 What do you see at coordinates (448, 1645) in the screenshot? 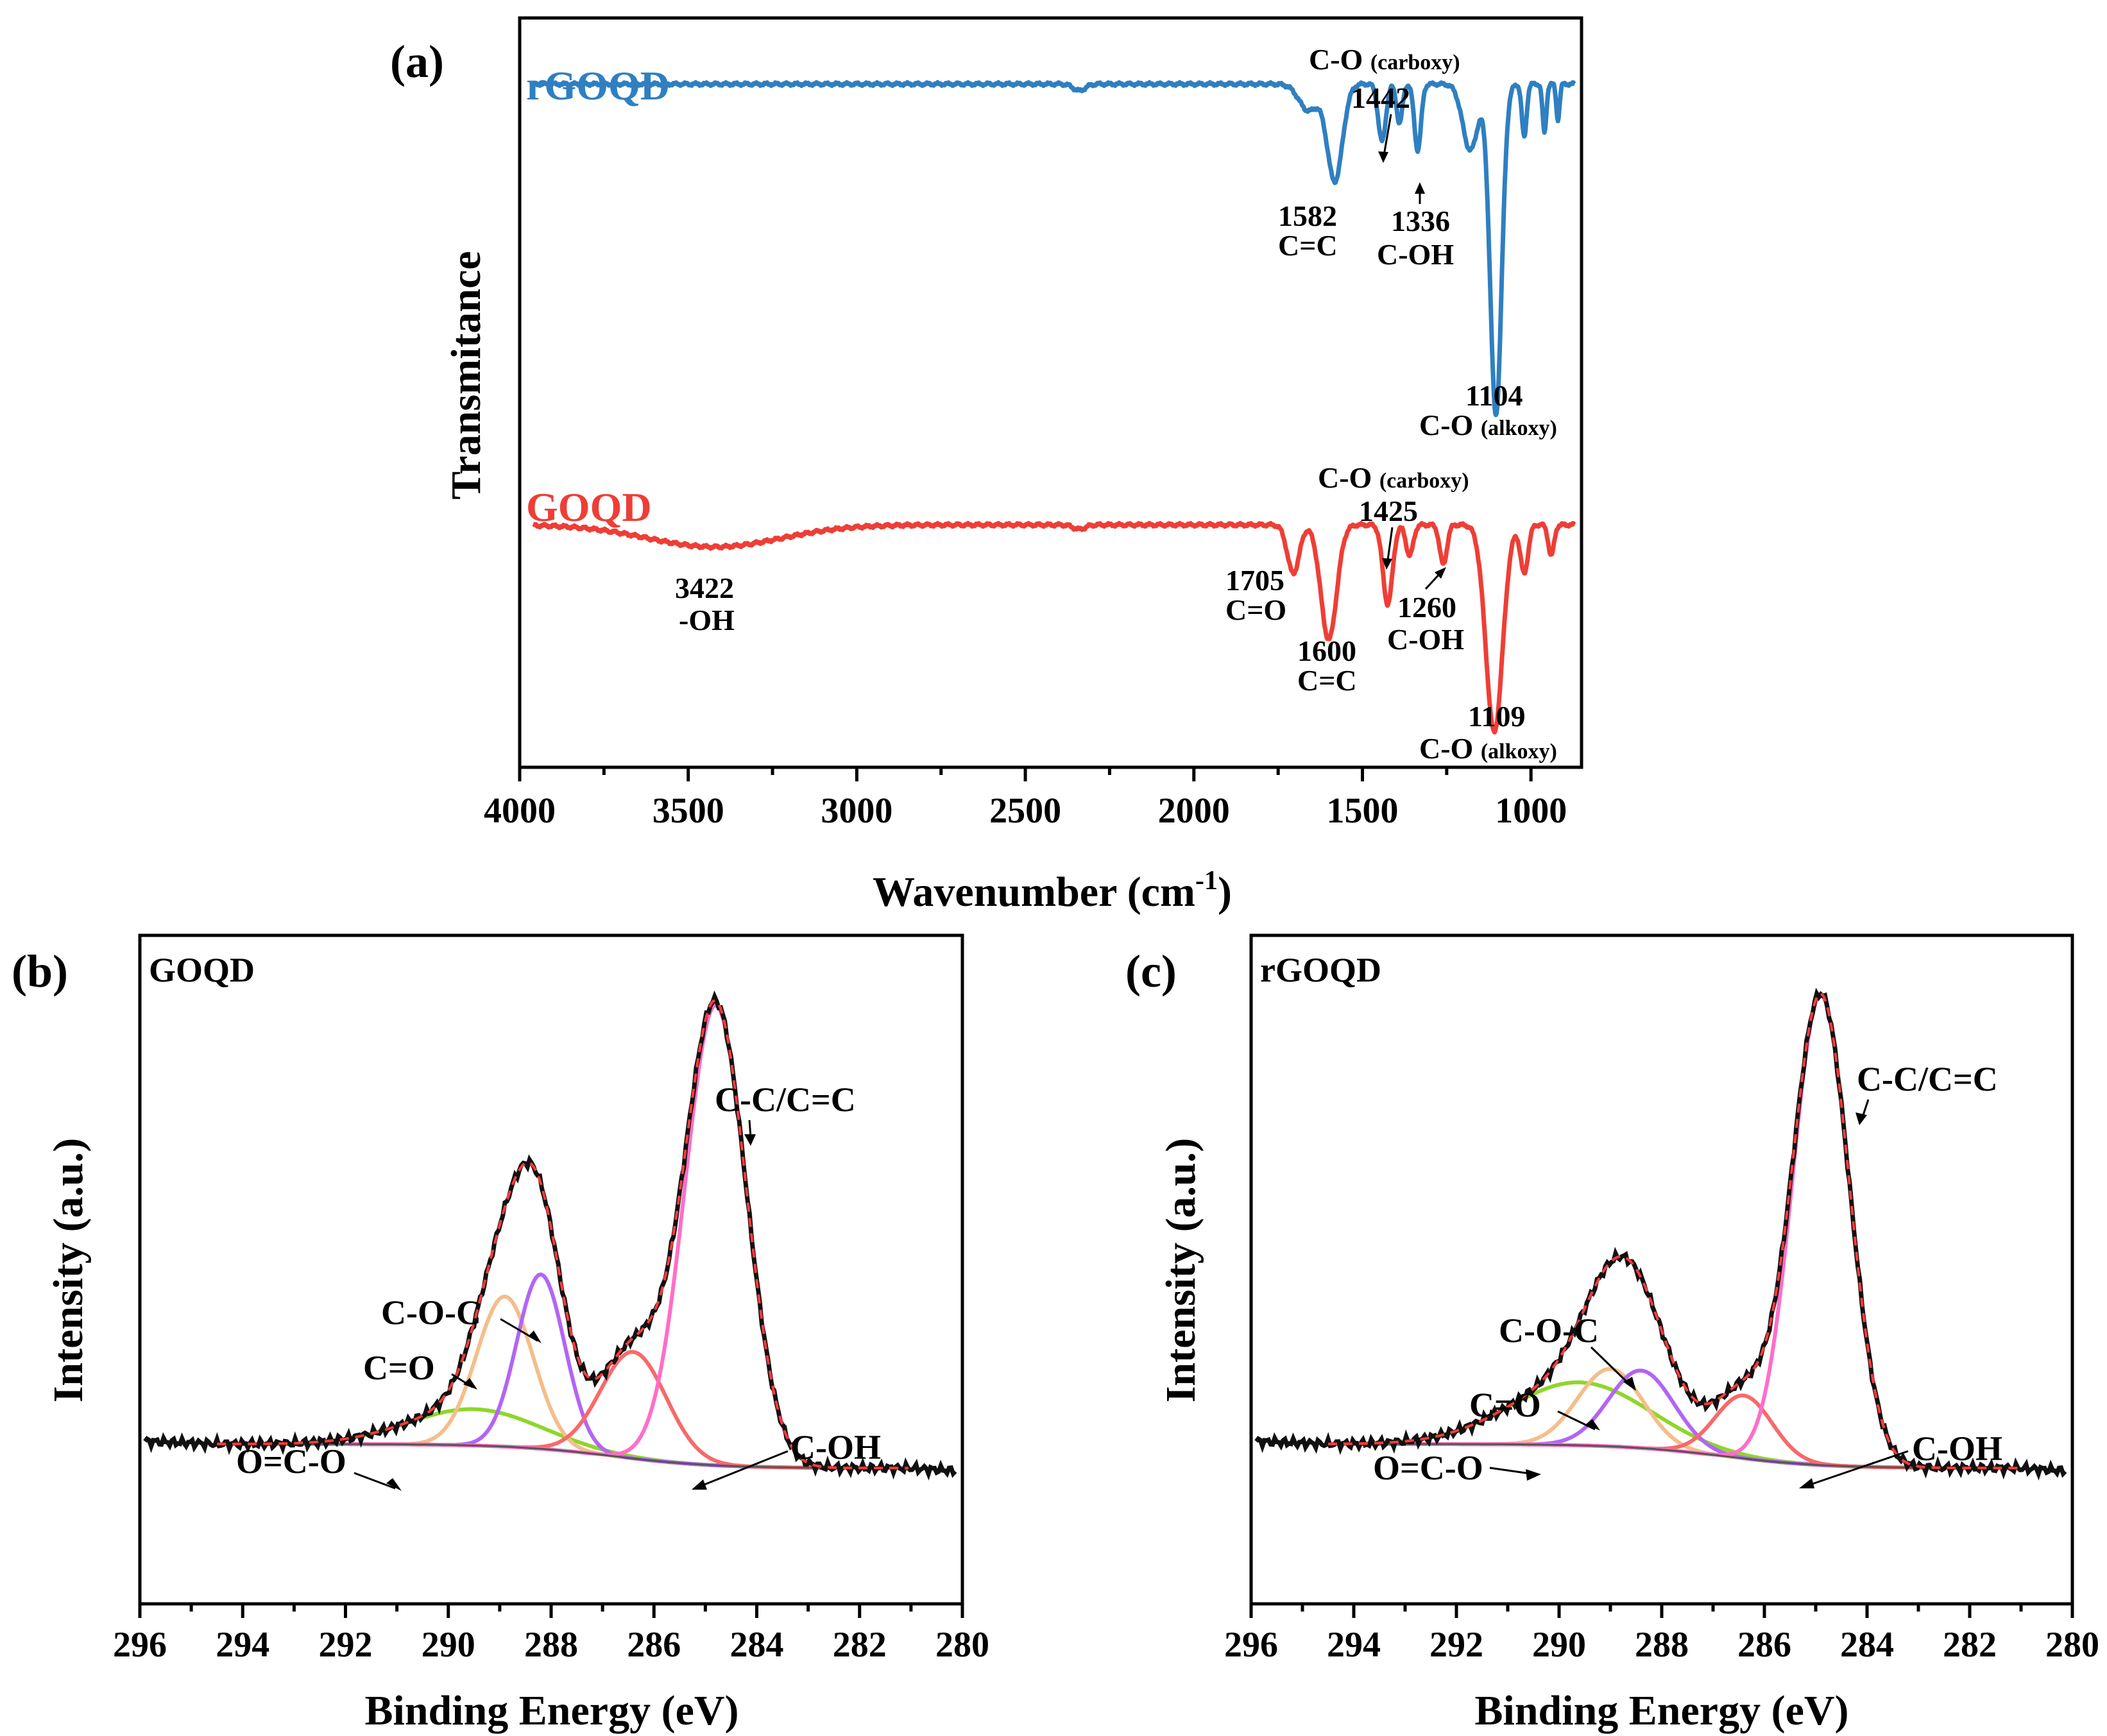
I see `xps-goqd-x-tick-label: 290` at bounding box center [448, 1645].